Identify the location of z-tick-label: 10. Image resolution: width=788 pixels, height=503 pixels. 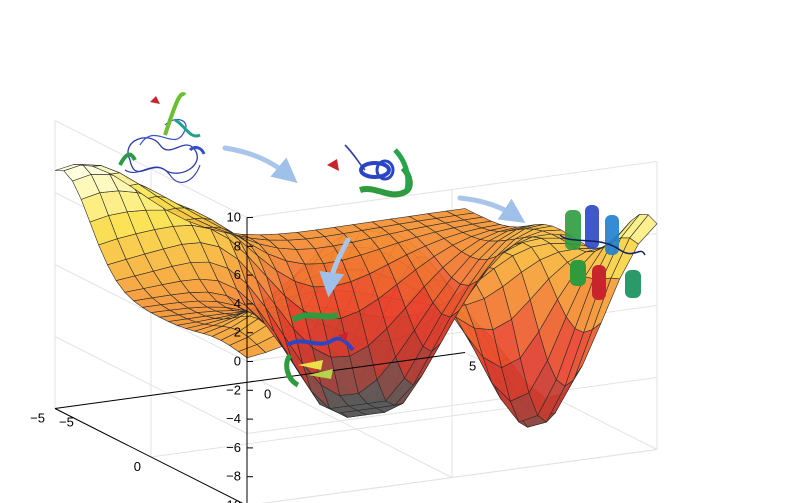
(234, 217).